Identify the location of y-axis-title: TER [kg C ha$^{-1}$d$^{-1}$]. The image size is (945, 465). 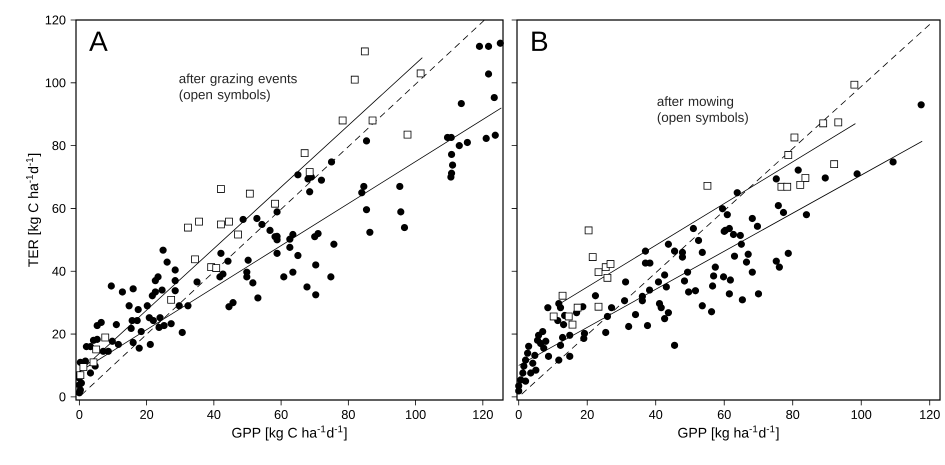
(34, 210).